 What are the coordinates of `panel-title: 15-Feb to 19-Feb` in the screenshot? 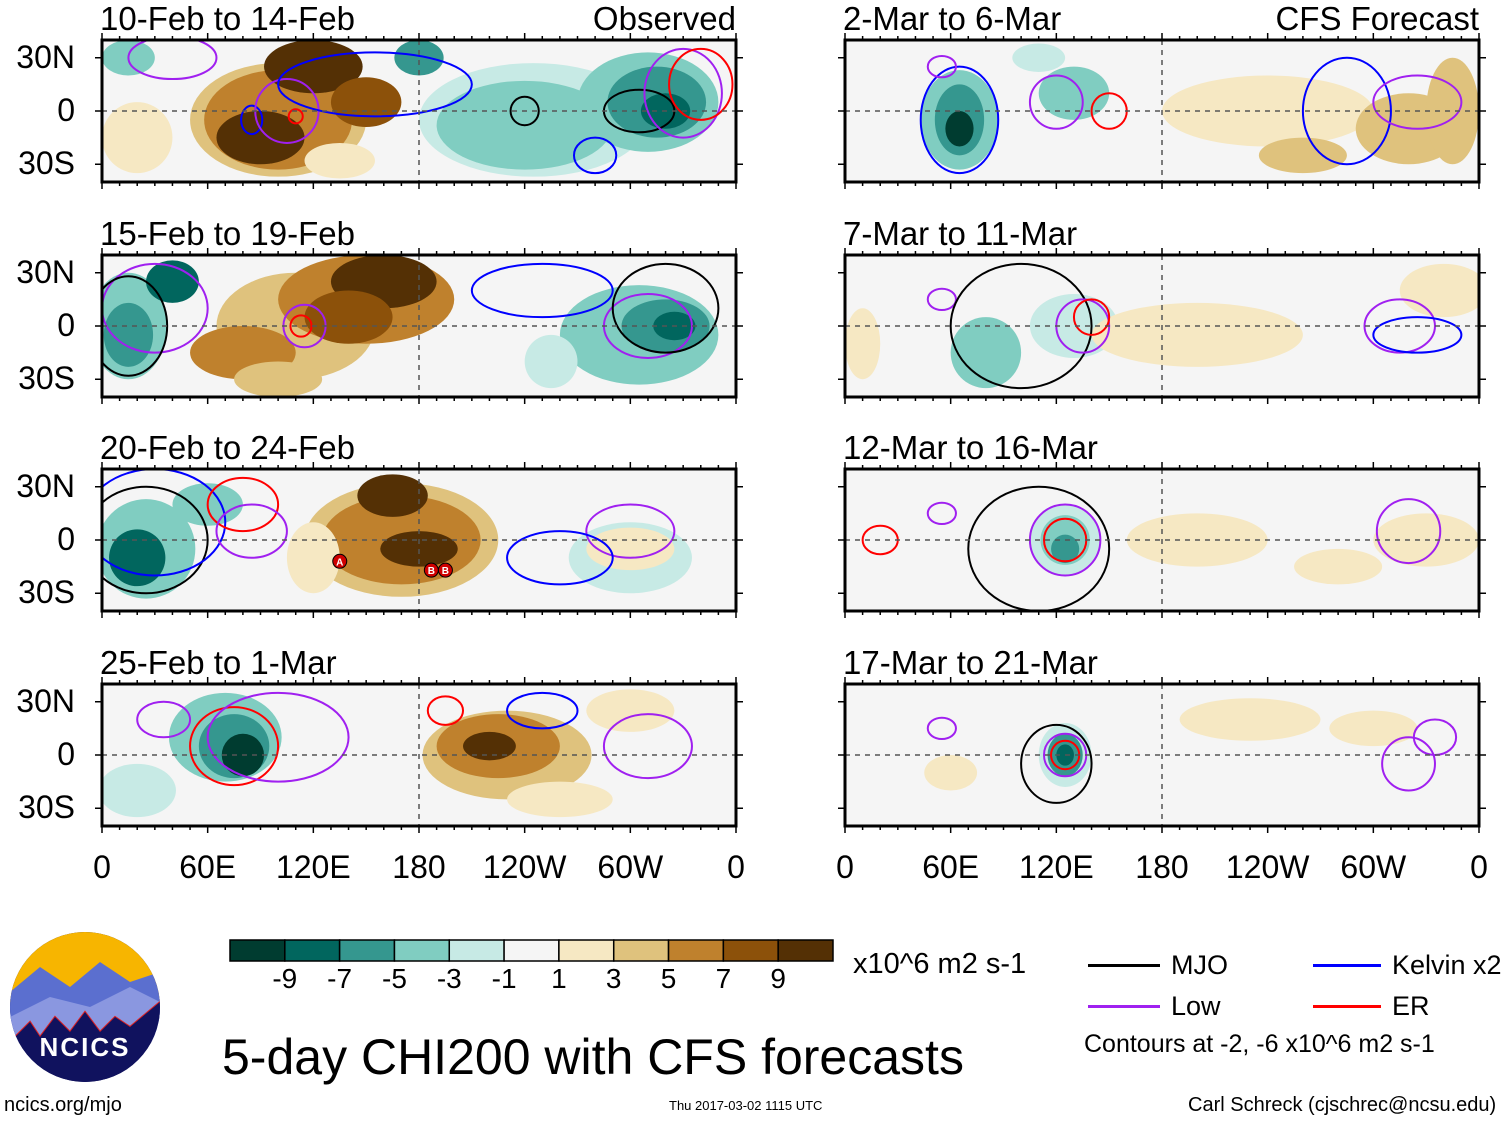 It's located at (227, 233).